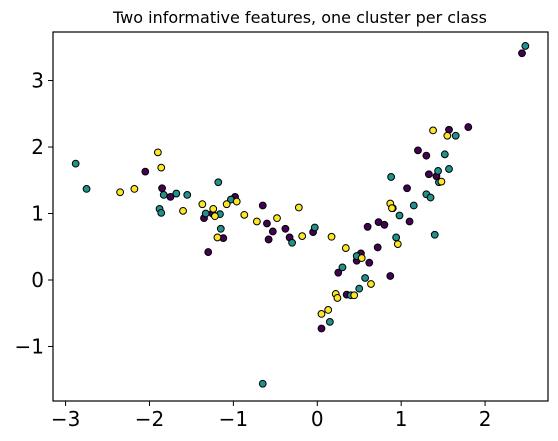 Image resolution: width=558 pixels, height=441 pixels. Describe the element at coordinates (317, 419) in the screenshot. I see `x-tick-label: 0` at that location.